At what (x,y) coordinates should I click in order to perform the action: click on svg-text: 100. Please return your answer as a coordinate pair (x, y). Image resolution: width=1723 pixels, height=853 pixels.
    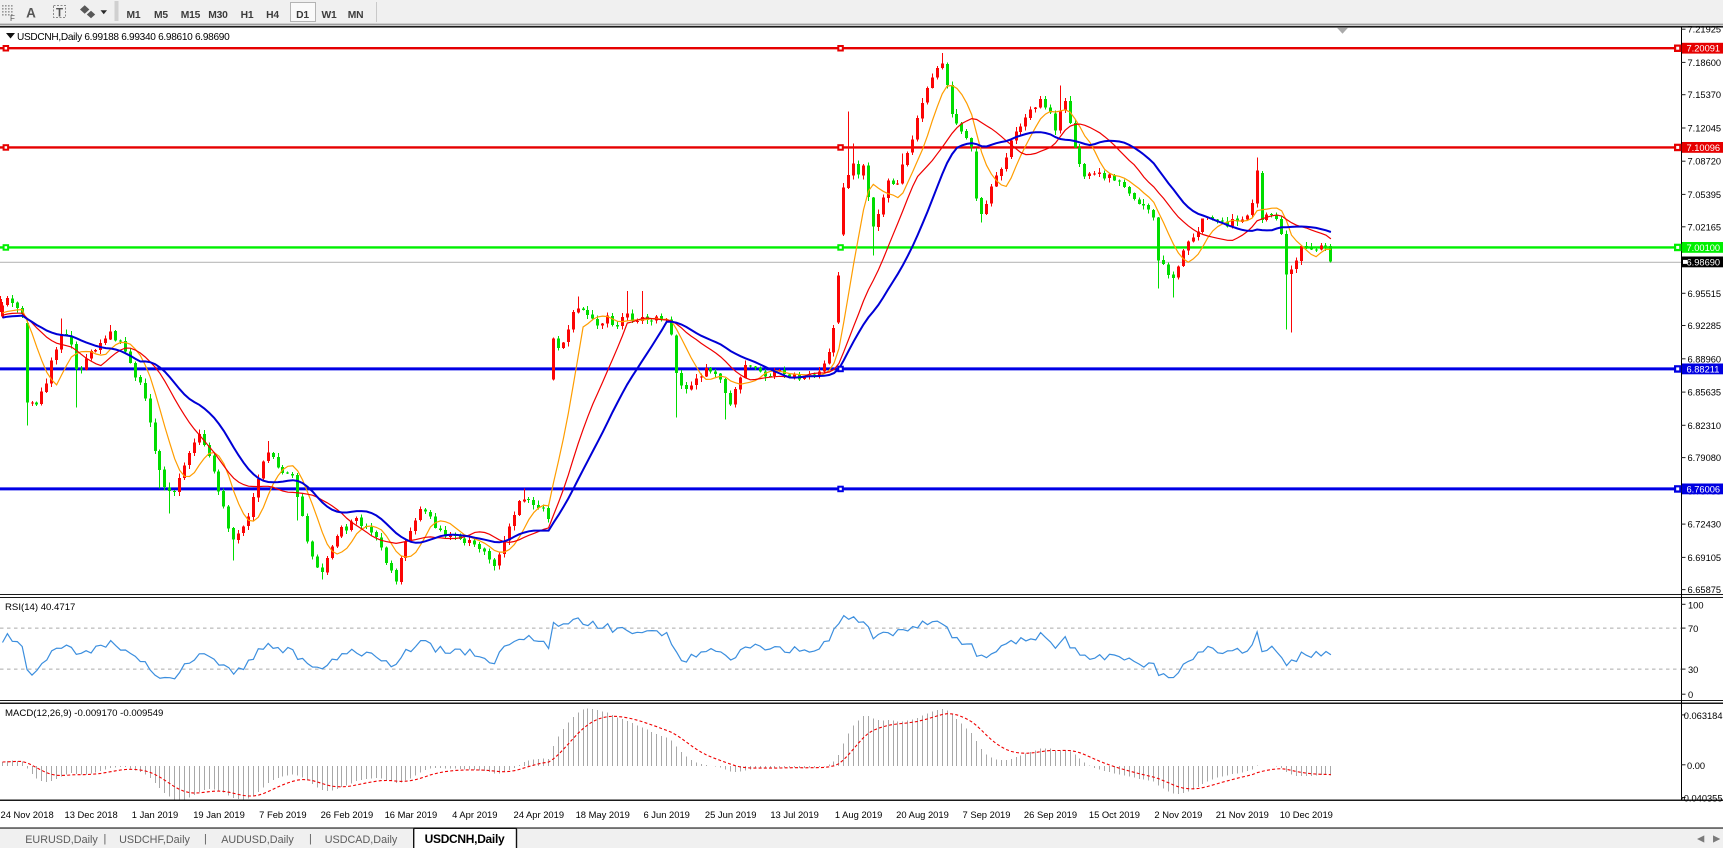
    Looking at the image, I should click on (1696, 605).